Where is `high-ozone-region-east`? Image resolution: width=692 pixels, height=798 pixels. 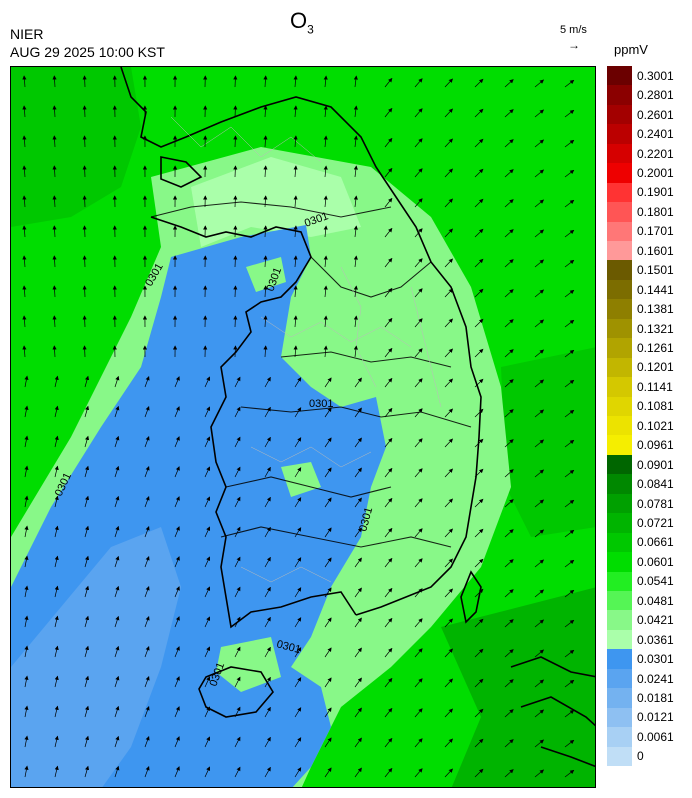
high-ozone-region-east is located at coordinates (548, 442).